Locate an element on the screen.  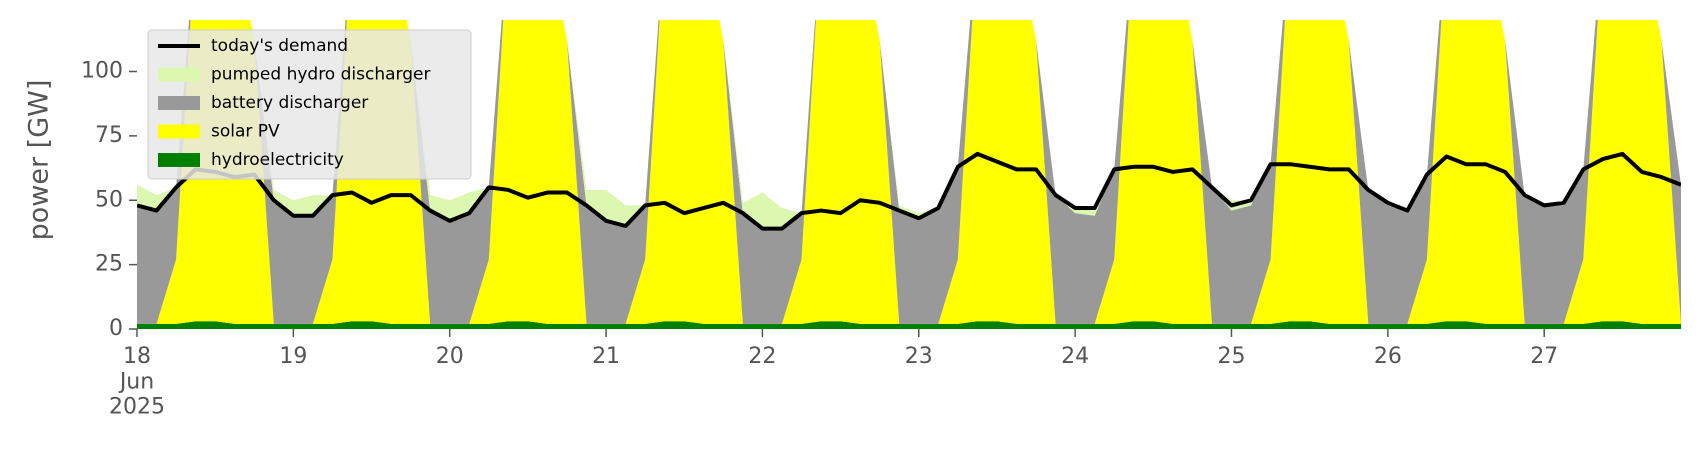
area is located at coordinates (909, 325).